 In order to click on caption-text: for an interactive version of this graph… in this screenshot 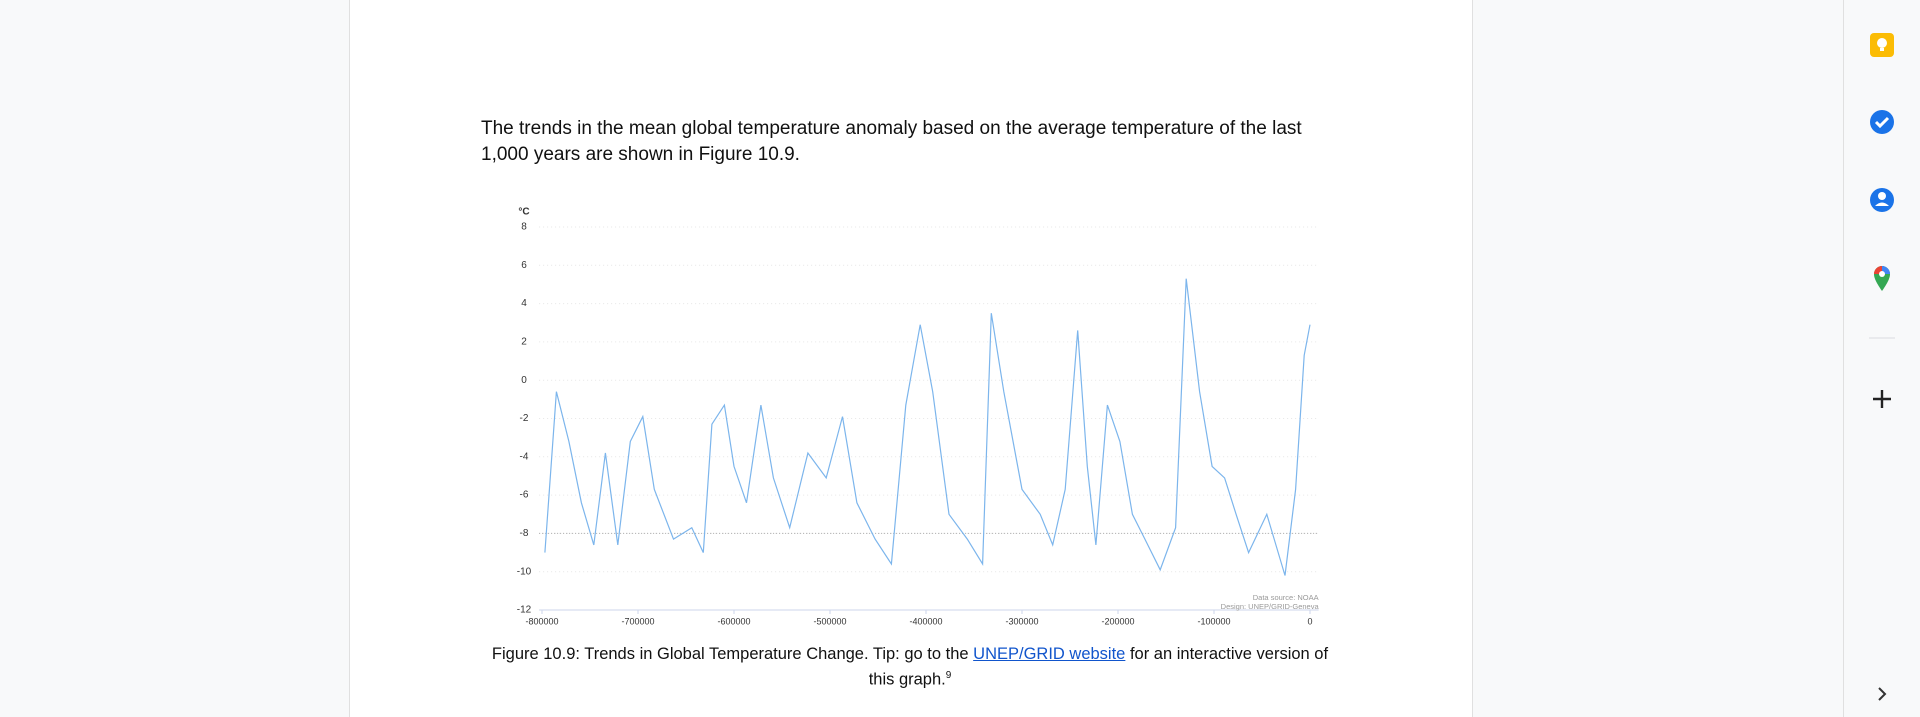, I will do `click(1098, 667)`.